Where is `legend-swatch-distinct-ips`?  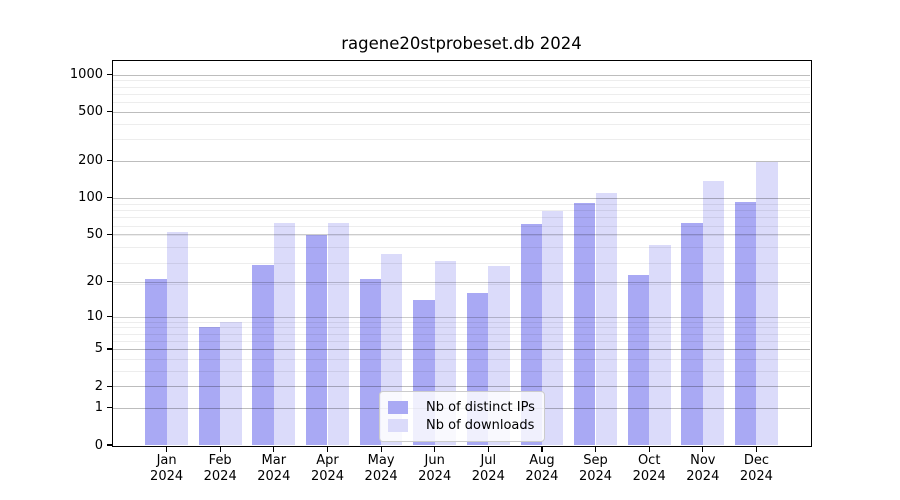
legend-swatch-distinct-ips is located at coordinates (398, 407).